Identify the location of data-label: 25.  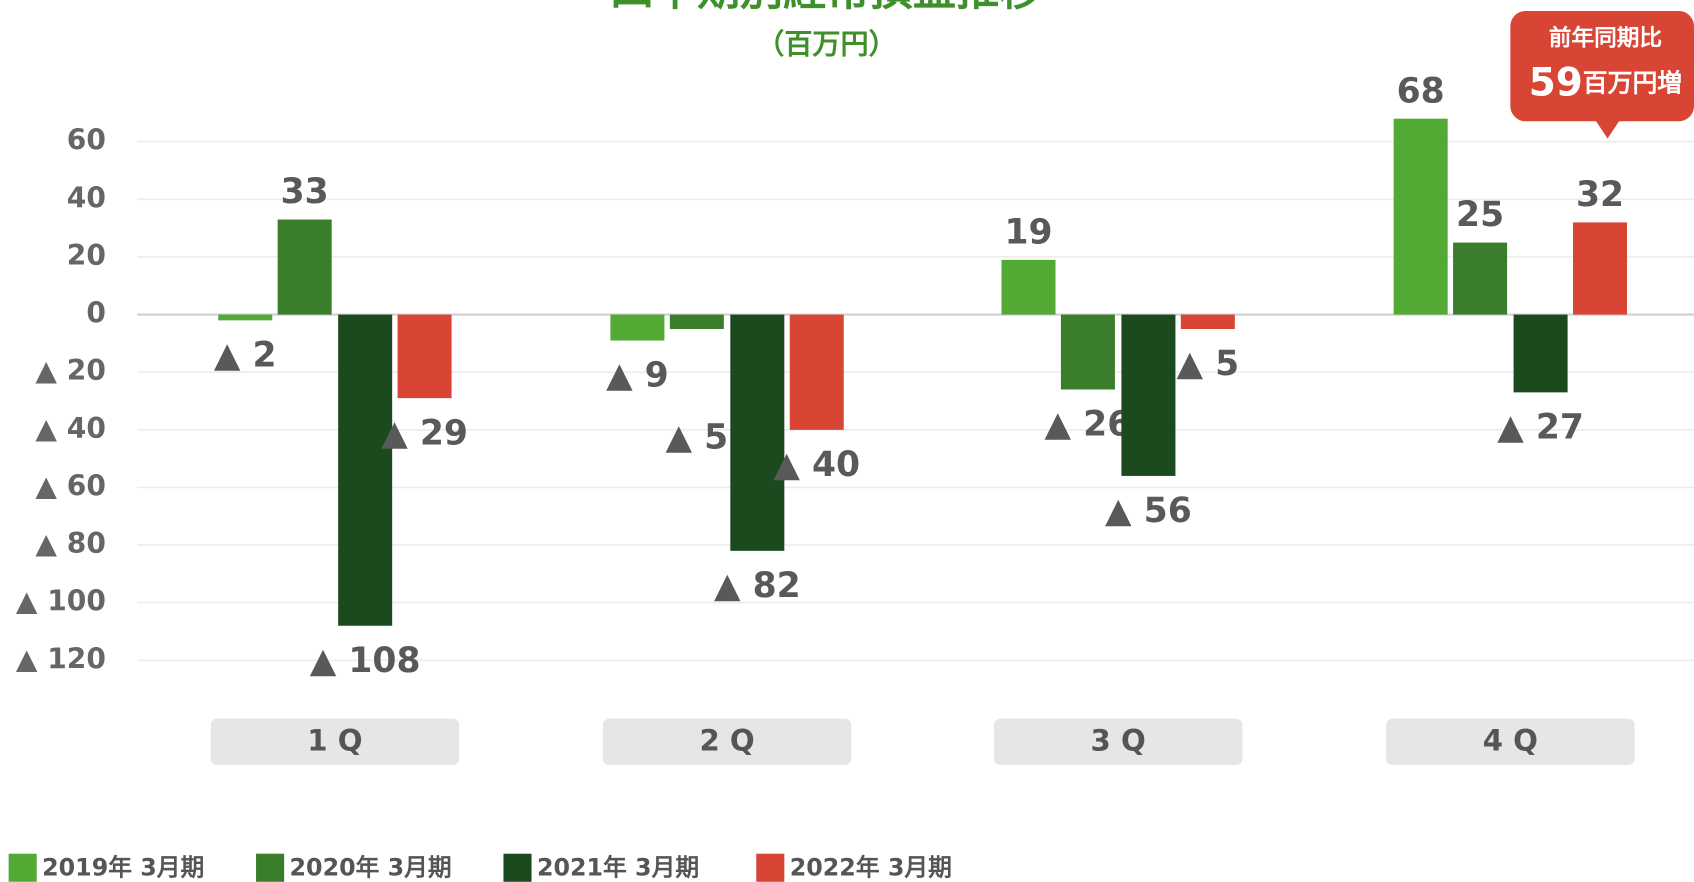
(1480, 215).